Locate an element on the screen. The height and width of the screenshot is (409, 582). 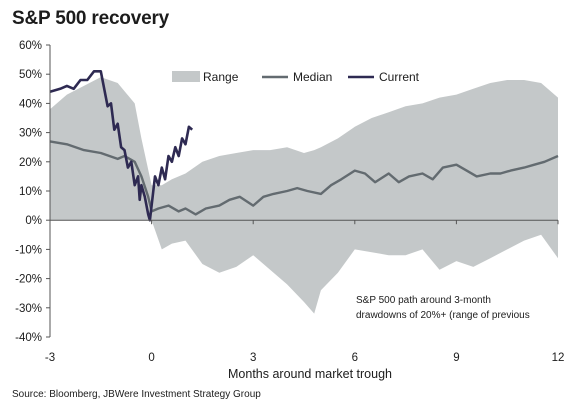
legend-swatch-range is located at coordinates (186, 76).